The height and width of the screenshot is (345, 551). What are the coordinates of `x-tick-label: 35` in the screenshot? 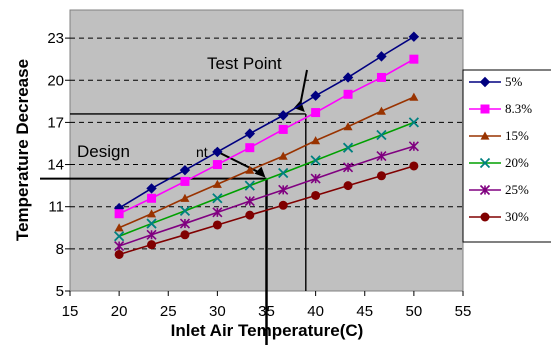 It's located at (266, 311).